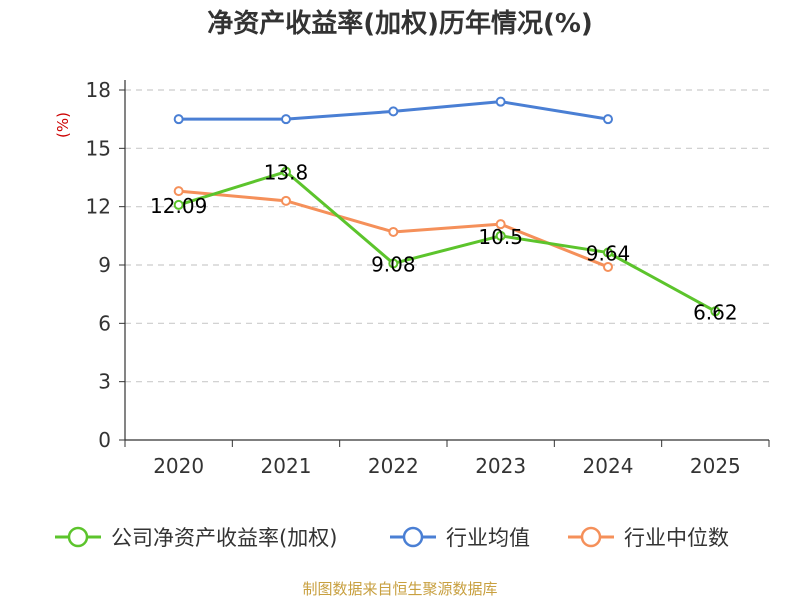 The height and width of the screenshot is (600, 800). What do you see at coordinates (98, 207) in the screenshot?
I see `y-tick-label: 12` at bounding box center [98, 207].